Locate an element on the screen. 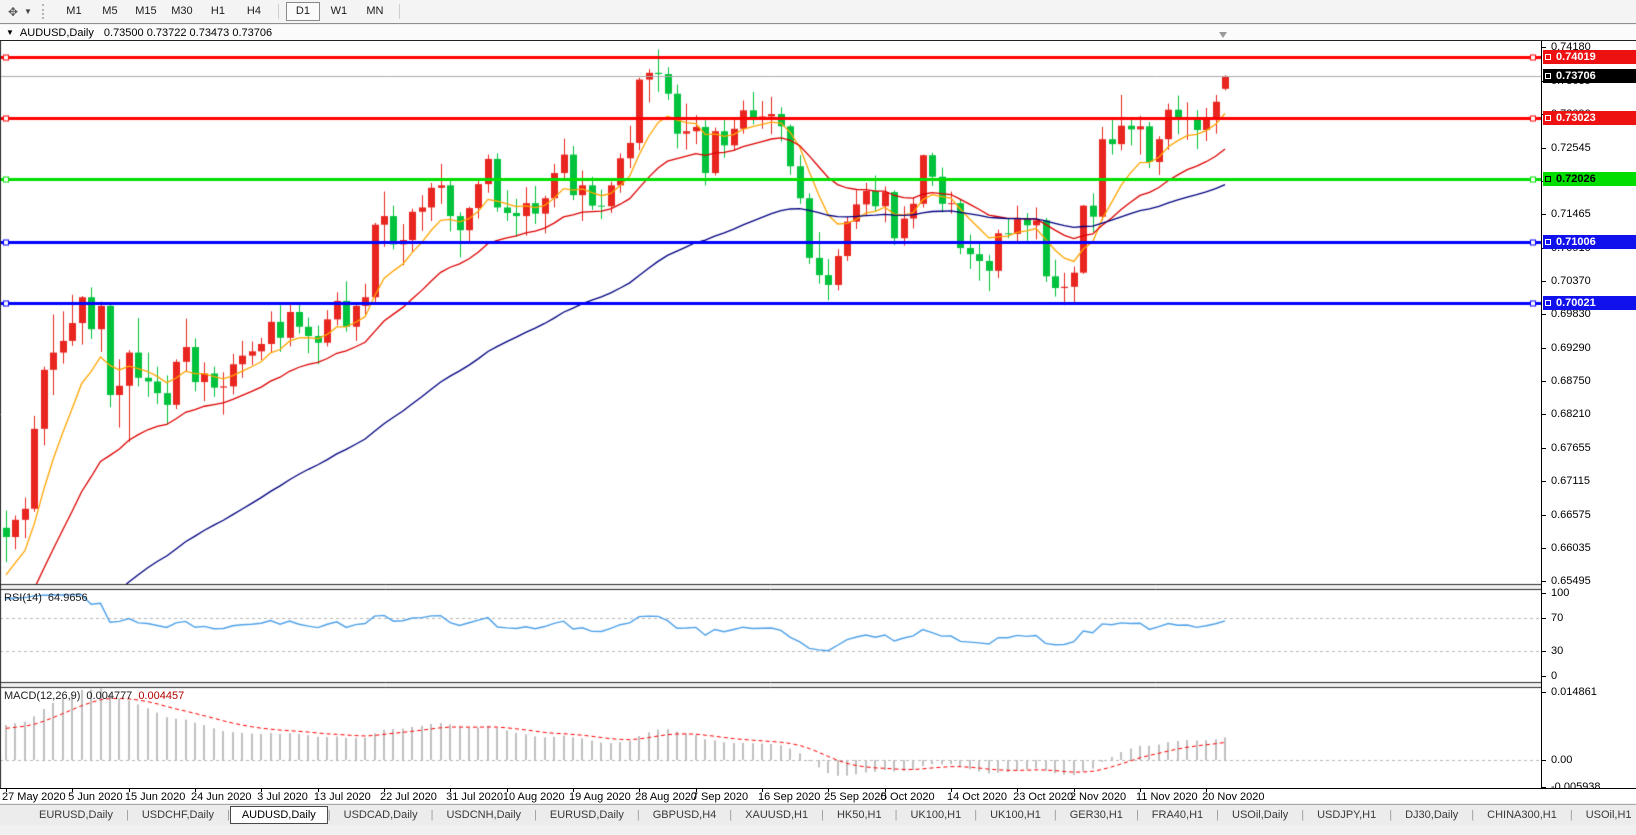 The height and width of the screenshot is (835, 1636). price-tick-label: 0.72545 is located at coordinates (1566, 148).